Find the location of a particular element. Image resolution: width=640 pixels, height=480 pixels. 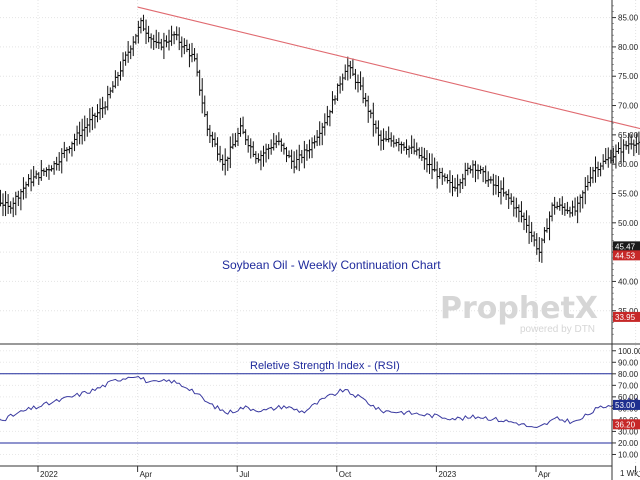

price-badge: 45.47 is located at coordinates (626, 246).